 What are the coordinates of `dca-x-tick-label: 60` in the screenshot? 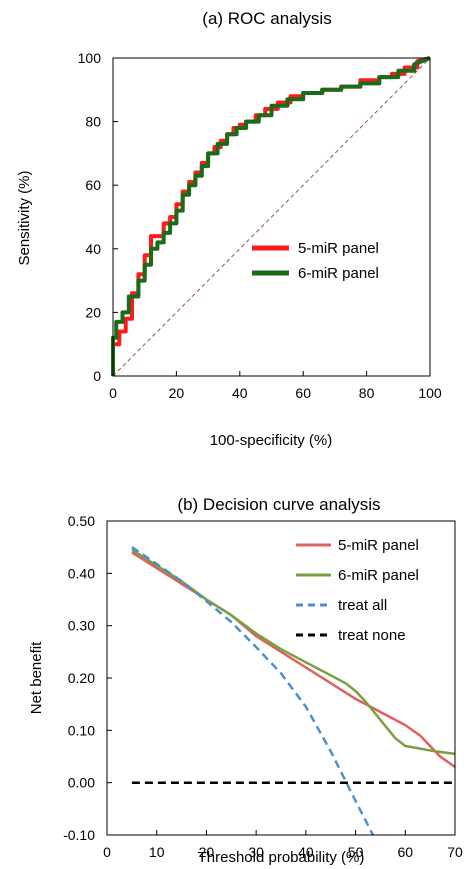 It's located at (405, 852).